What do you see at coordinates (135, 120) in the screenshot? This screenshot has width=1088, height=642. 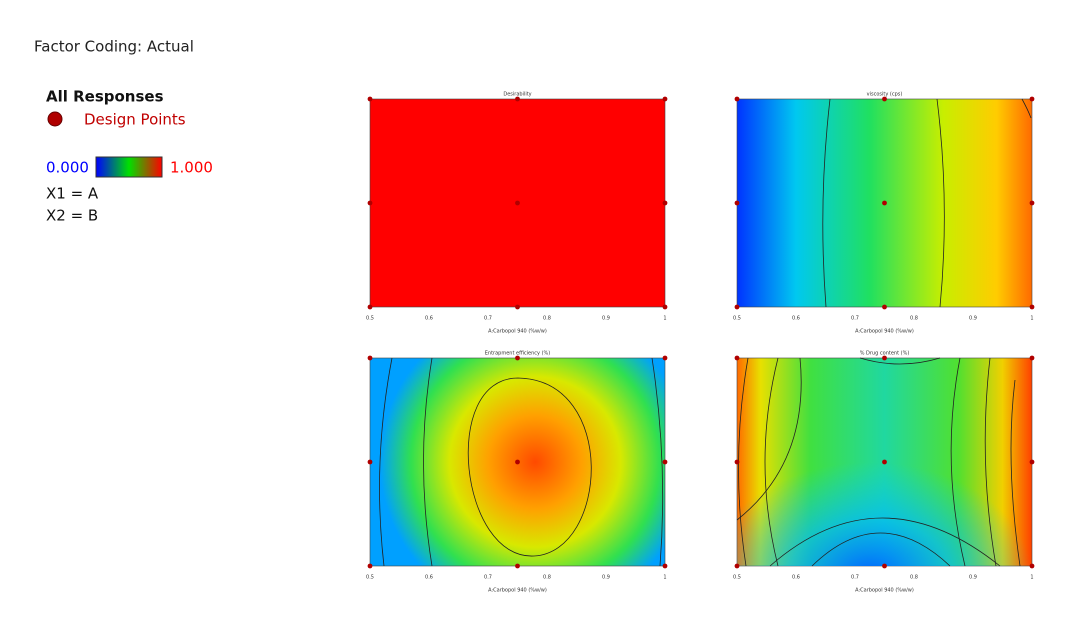 I see `legend-points: Design Points` at bounding box center [135, 120].